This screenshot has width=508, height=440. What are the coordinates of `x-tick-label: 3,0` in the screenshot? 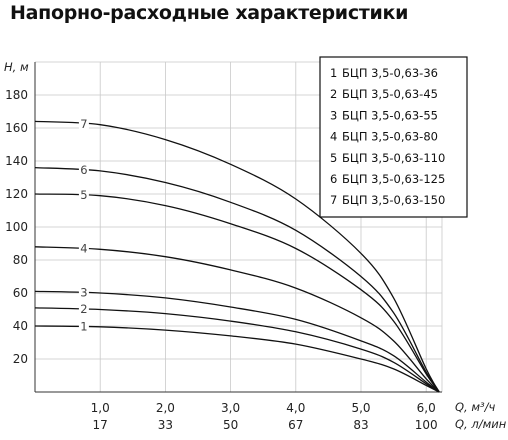 It's located at (230, 408).